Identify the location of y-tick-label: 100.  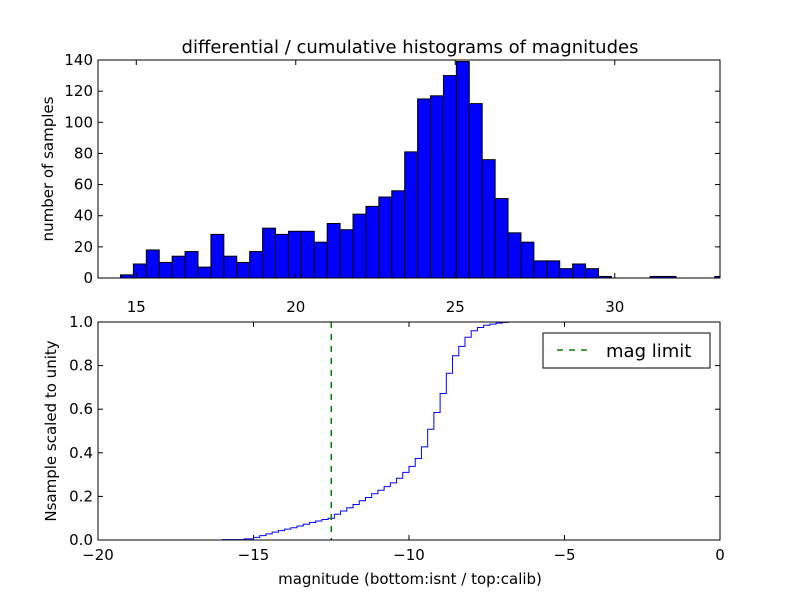
(78, 122).